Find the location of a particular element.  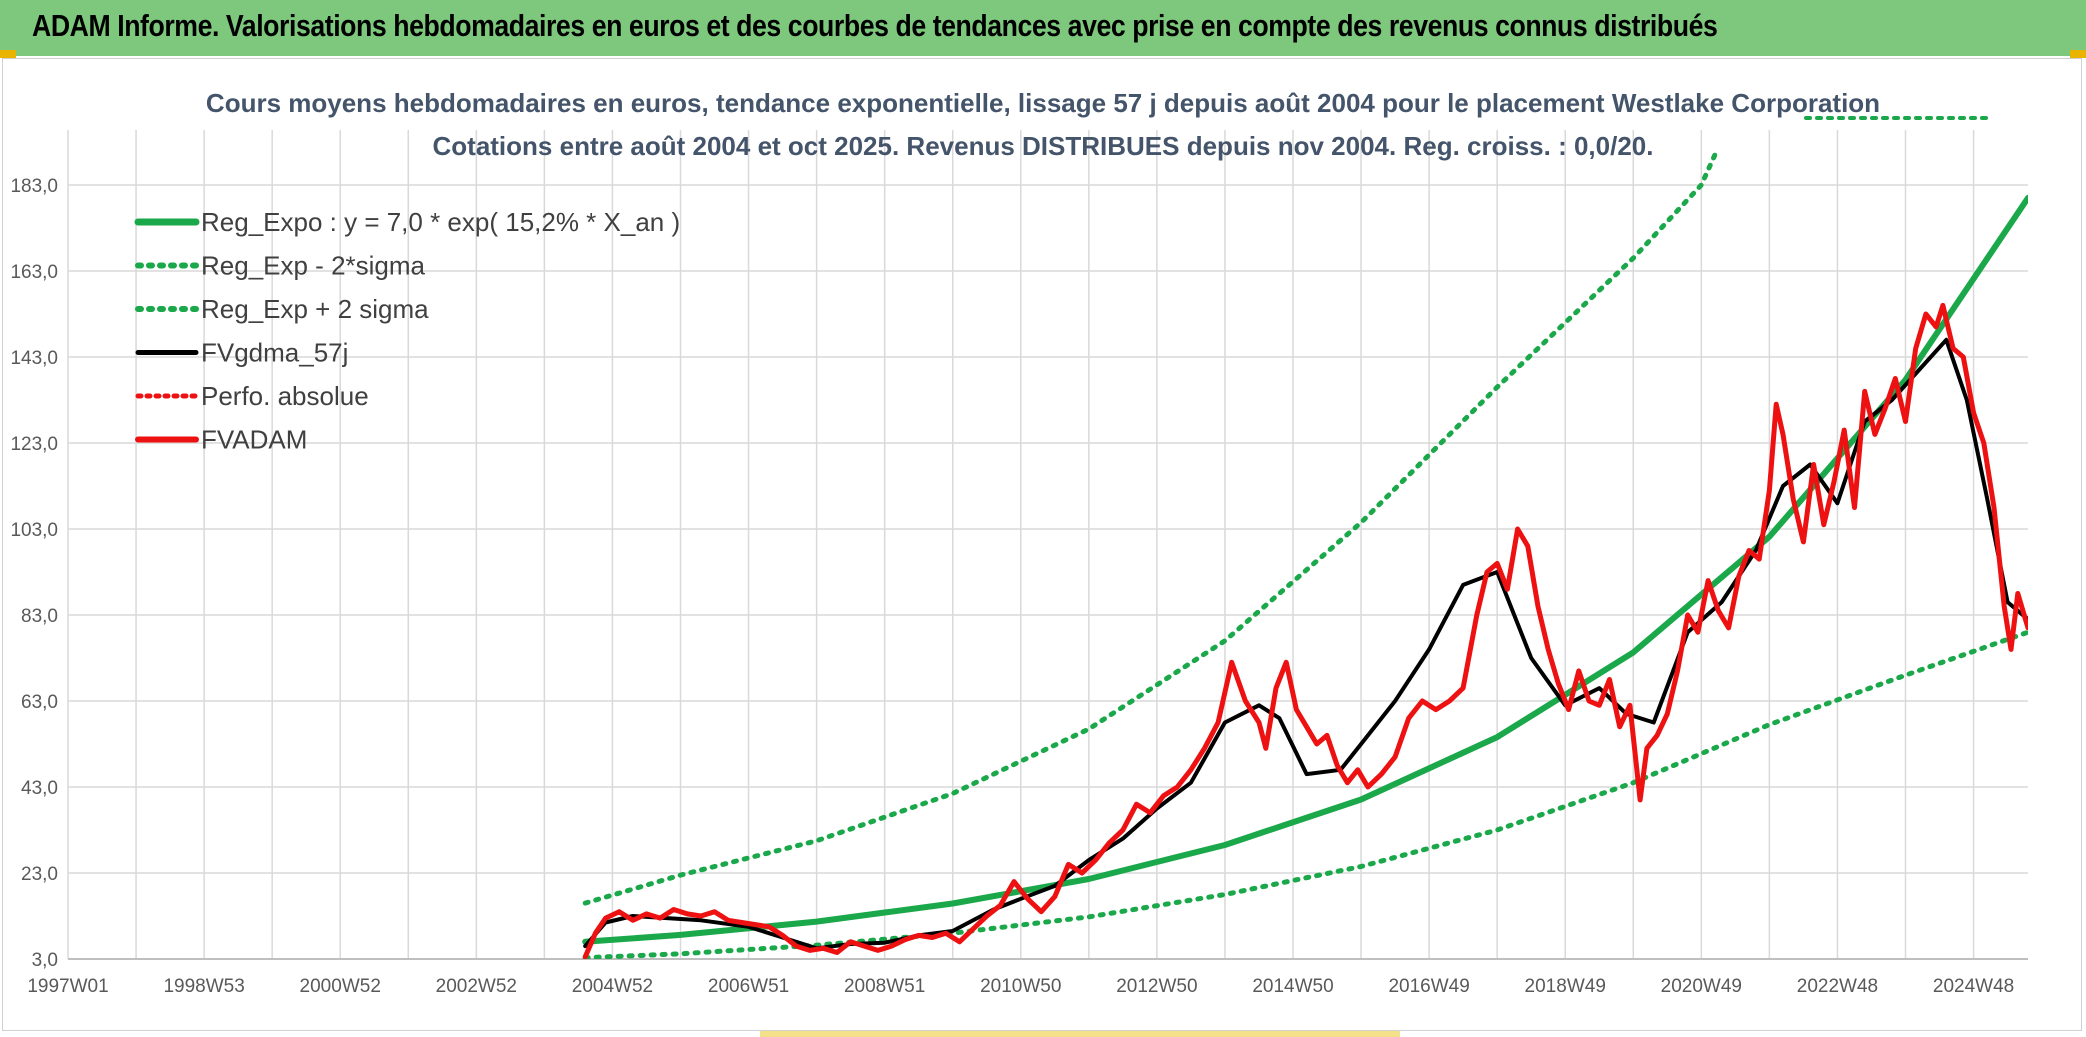

corner-mark-left is located at coordinates (8, 54).